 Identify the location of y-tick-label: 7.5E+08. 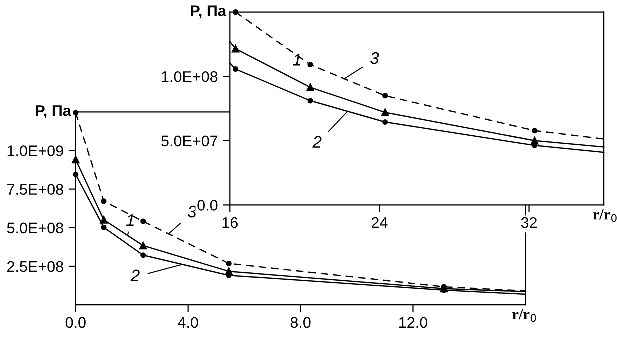
(36, 190).